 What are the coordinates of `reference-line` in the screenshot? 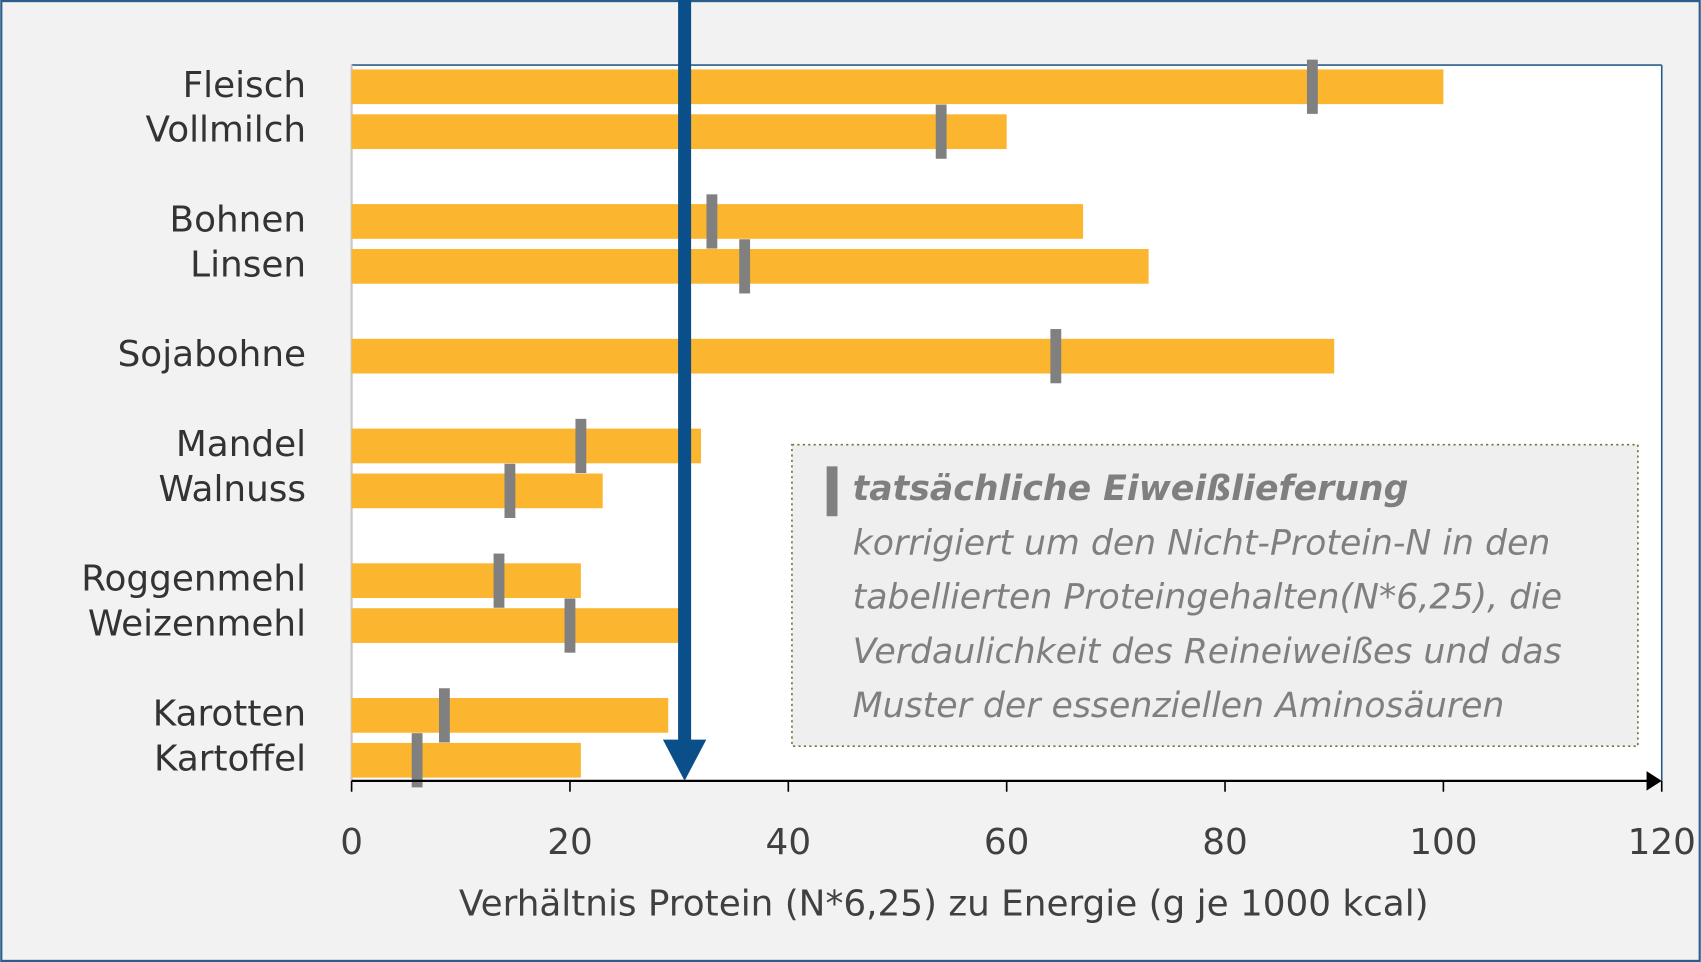 It's located at (685, 371).